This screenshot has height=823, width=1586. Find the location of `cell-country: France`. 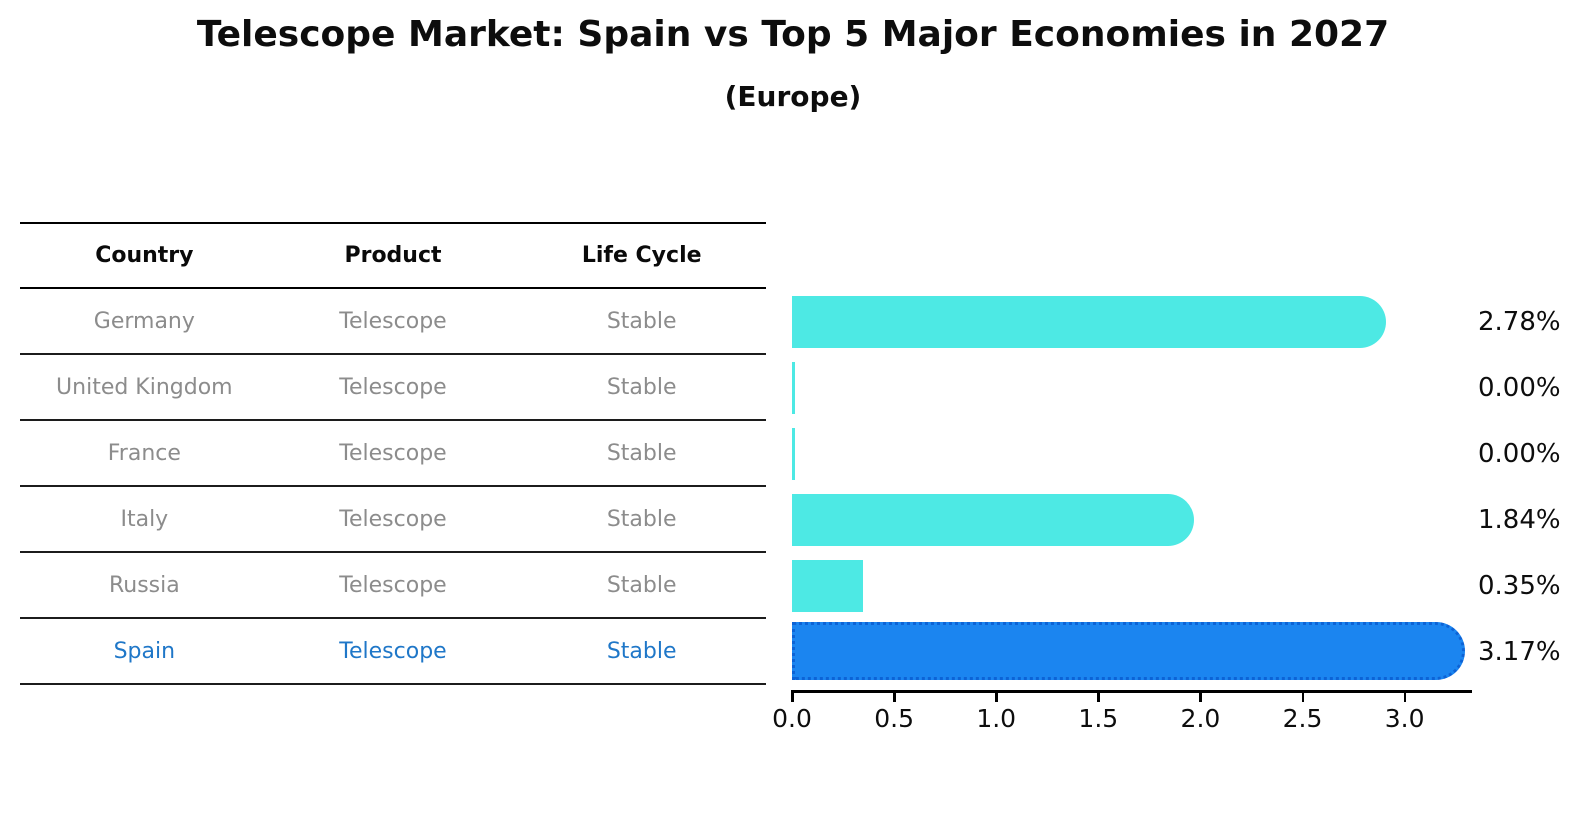

cell-country: France is located at coordinates (144, 453).